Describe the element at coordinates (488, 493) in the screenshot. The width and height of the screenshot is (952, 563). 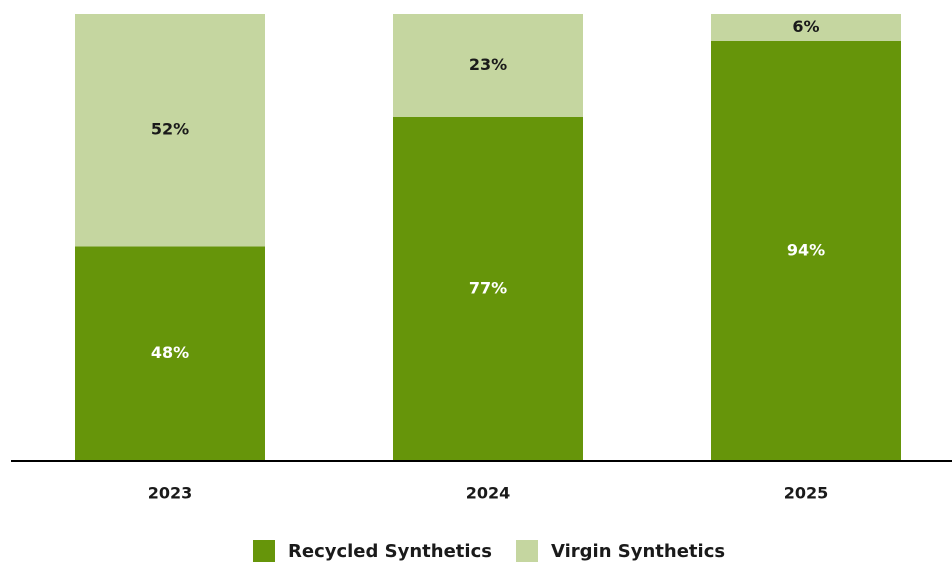
I see `x-tick-label: 2024` at that location.